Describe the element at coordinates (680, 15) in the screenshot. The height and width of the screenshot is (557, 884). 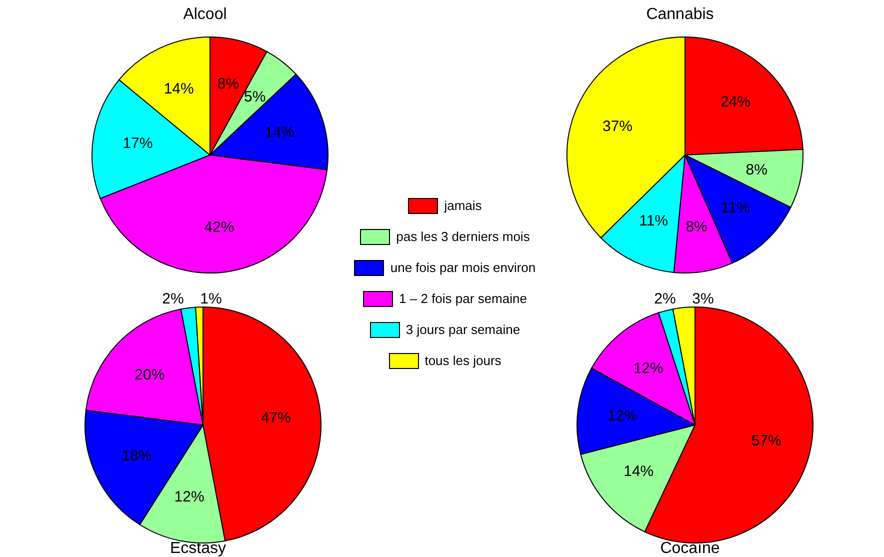
I see `chart-title: Cannabis` at that location.